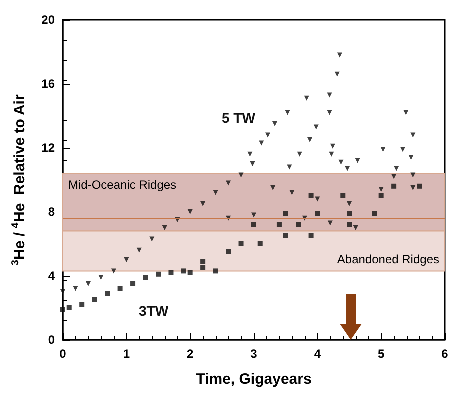 The image size is (456, 402). Describe the element at coordinates (445, 354) in the screenshot. I see `x-tick-label: 6` at that location.